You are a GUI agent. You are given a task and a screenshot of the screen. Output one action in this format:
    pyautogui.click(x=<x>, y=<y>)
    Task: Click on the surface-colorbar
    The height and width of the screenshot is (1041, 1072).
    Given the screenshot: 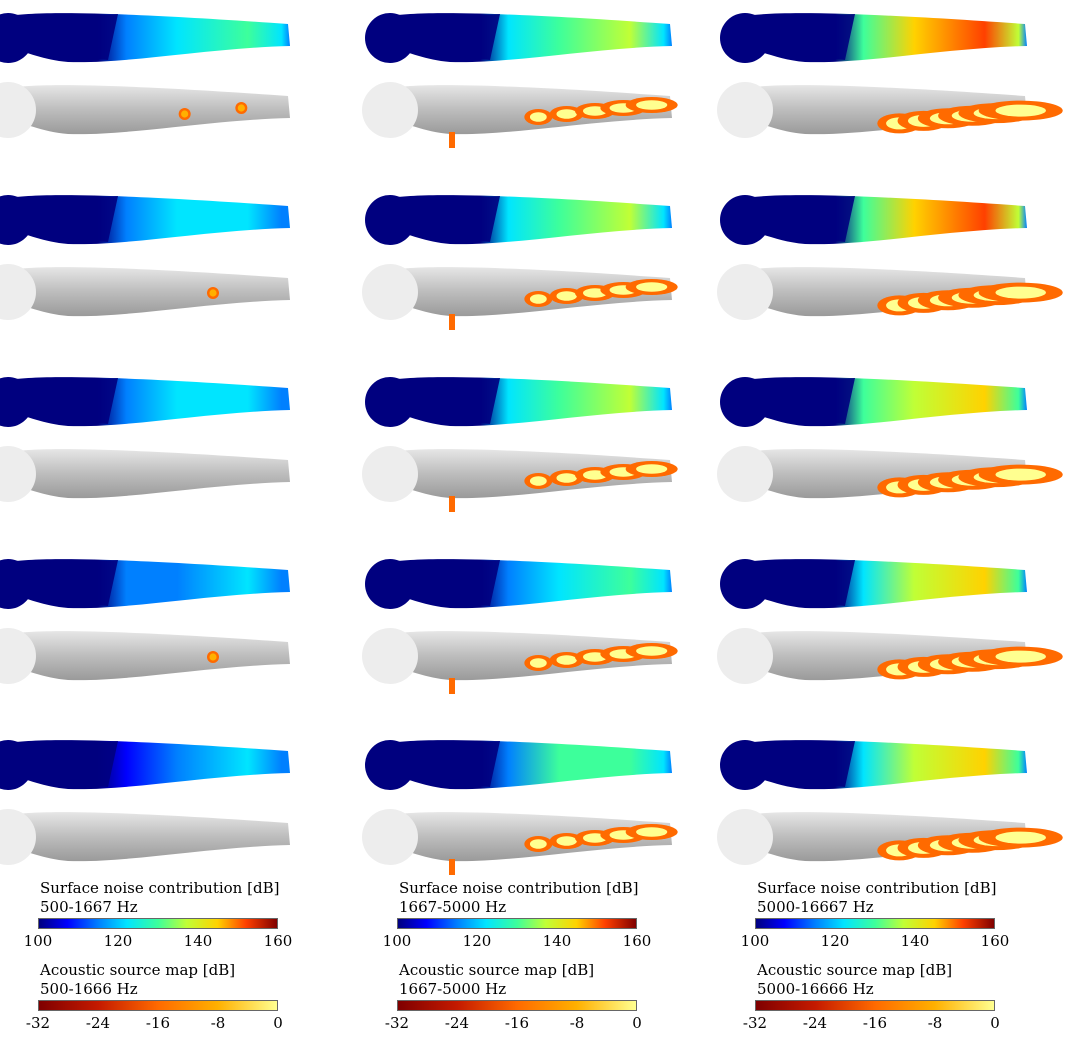 What is the action you would take?
    pyautogui.click(x=517, y=923)
    